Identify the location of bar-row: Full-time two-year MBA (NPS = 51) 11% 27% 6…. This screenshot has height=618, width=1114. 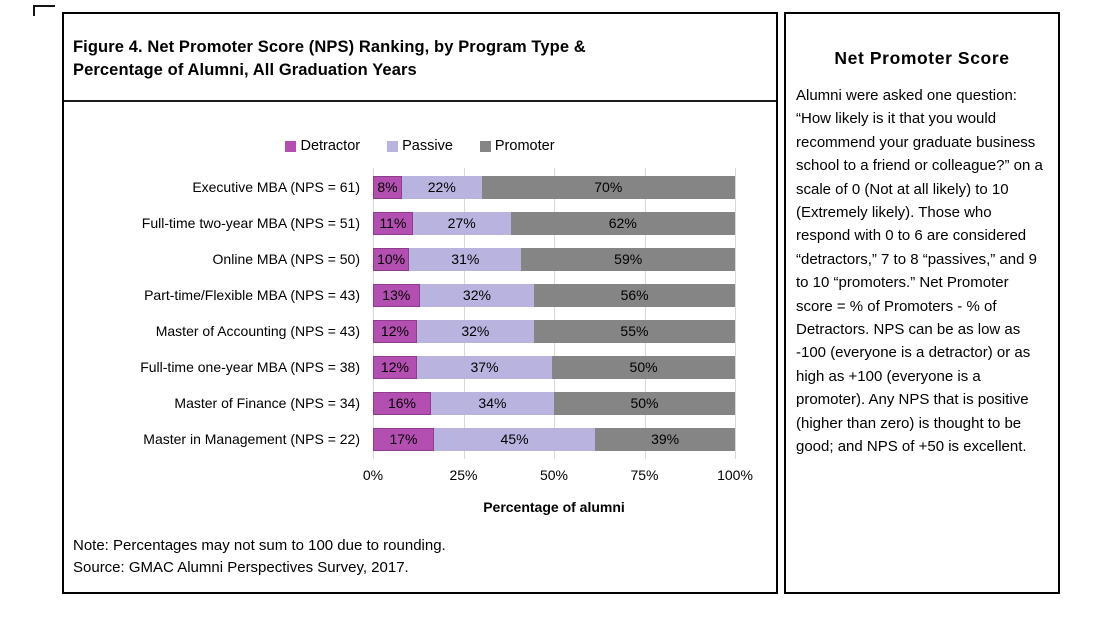
(414, 223).